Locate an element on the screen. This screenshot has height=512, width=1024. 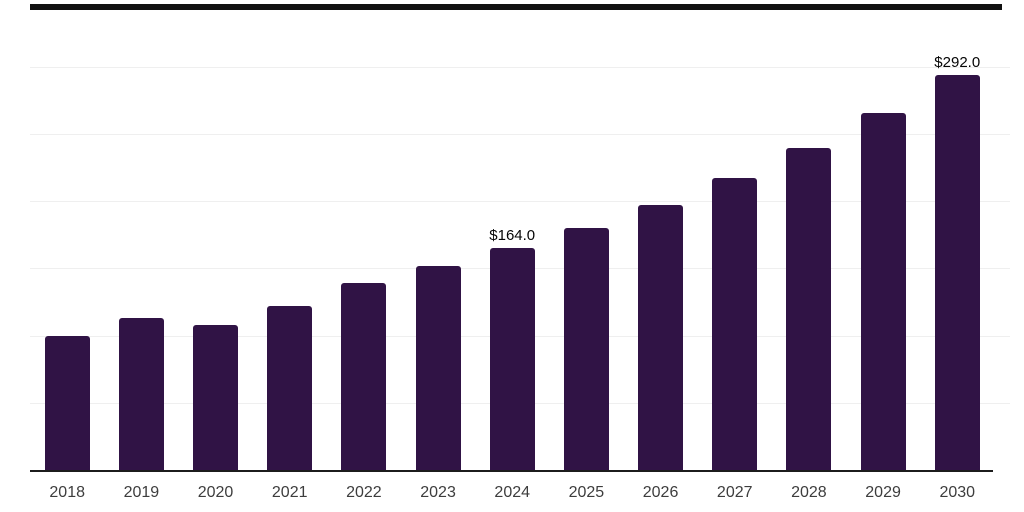
x-axis-line is located at coordinates (511, 471).